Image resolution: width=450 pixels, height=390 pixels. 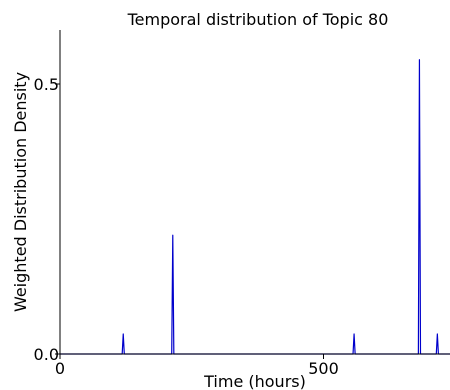 I want to click on y-tick-label: 0.0, so click(x=46, y=354).